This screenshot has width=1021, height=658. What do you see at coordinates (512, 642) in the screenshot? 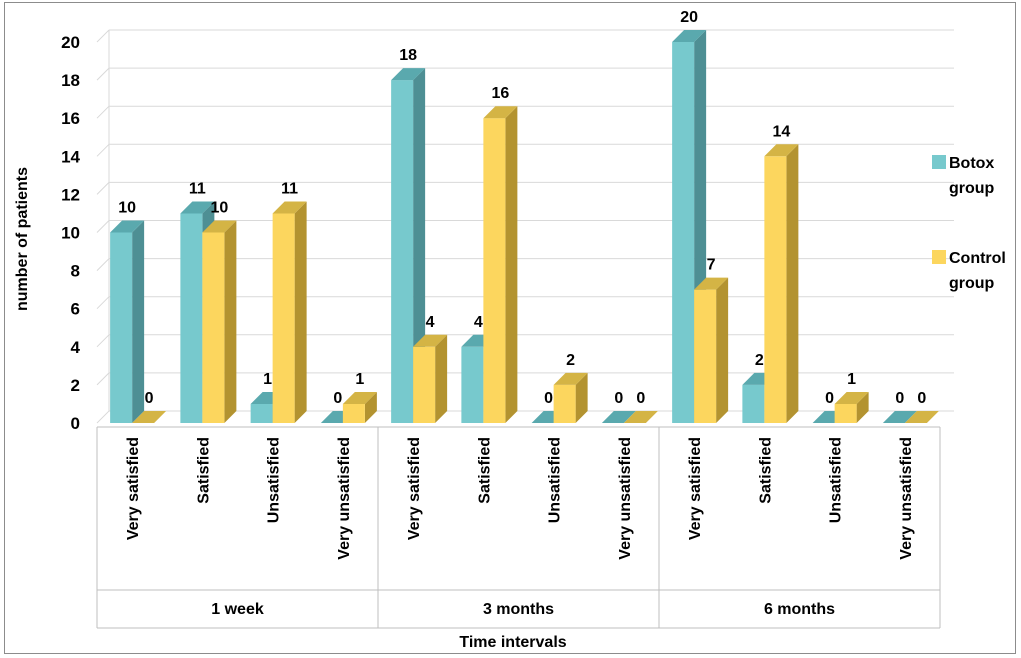
I see `x-axis-title: Time intervals` at bounding box center [512, 642].